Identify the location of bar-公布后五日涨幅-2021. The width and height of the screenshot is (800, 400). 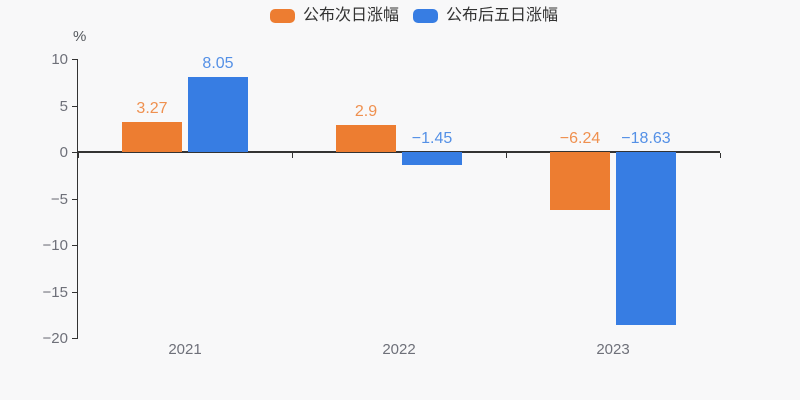
(218, 114).